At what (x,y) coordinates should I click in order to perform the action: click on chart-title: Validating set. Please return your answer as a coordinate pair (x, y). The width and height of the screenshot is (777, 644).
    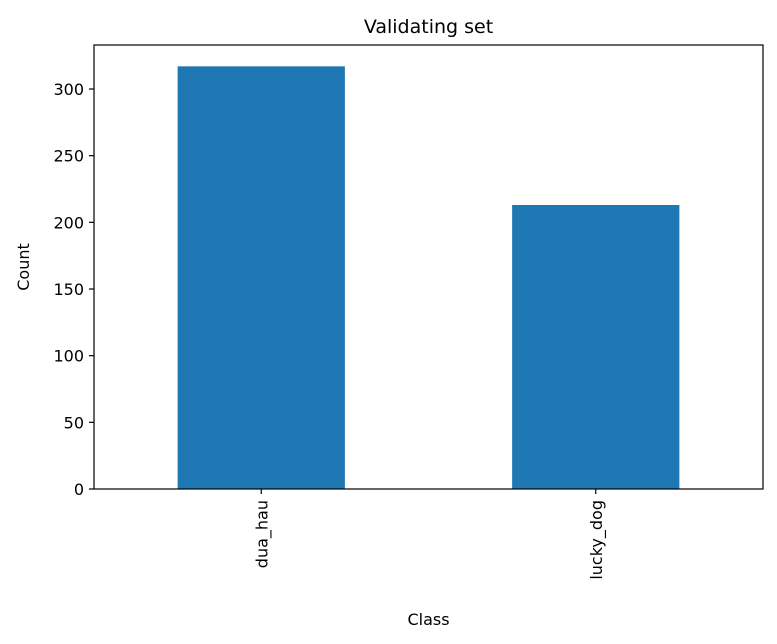
    Looking at the image, I should click on (428, 27).